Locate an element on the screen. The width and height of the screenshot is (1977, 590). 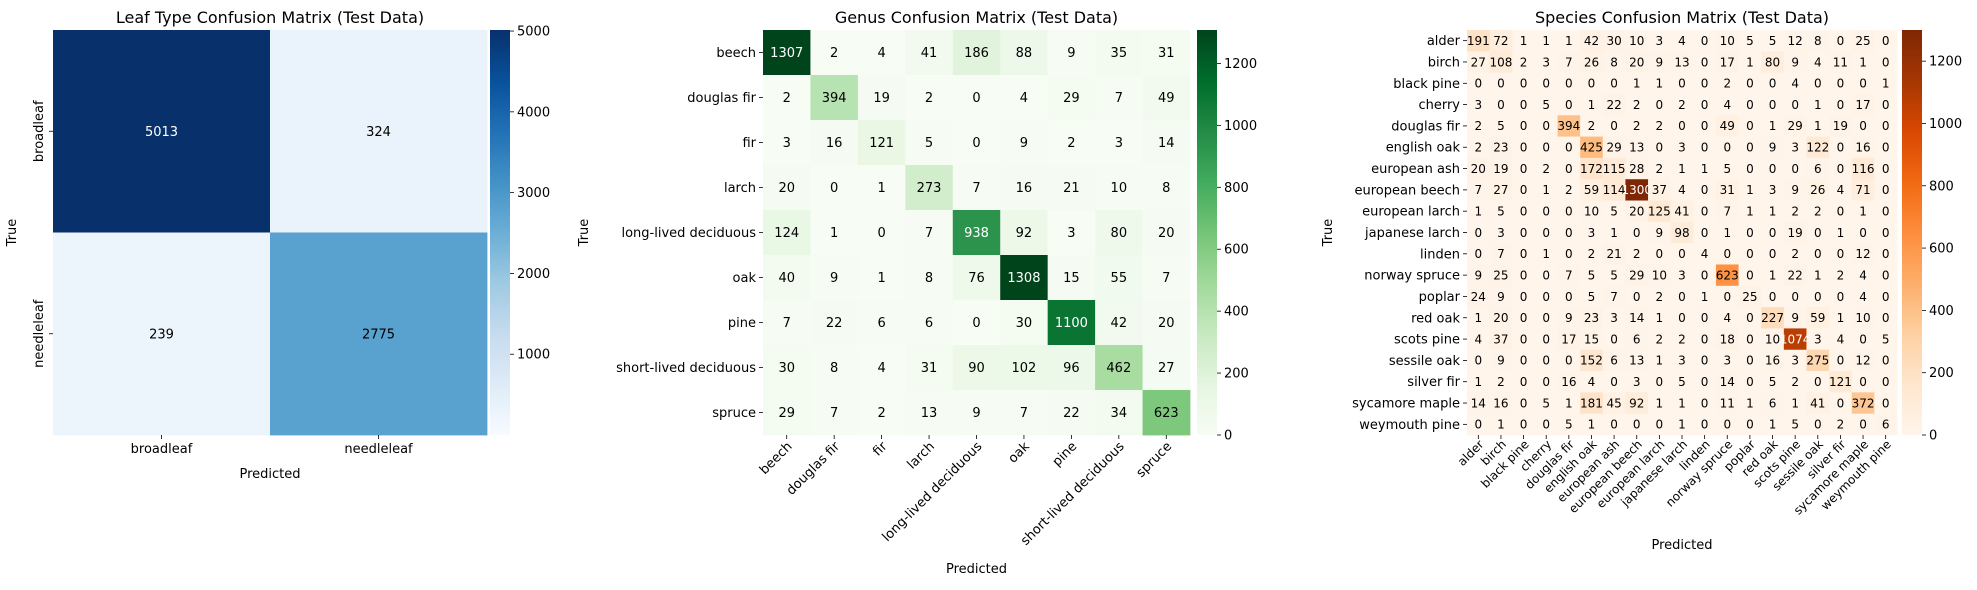
cell-value-label: 22 is located at coordinates (834, 323).